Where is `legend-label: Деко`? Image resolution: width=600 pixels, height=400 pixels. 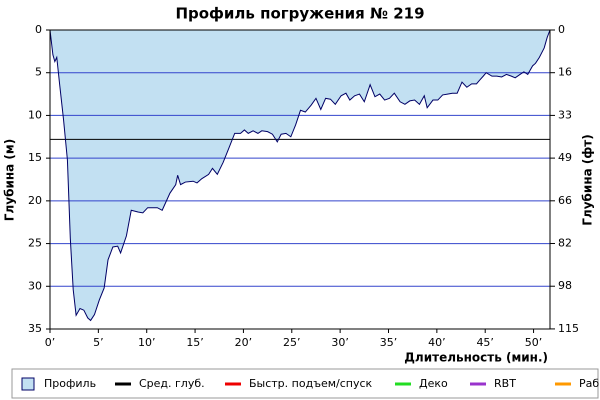 legend-label: Деко is located at coordinates (433, 383).